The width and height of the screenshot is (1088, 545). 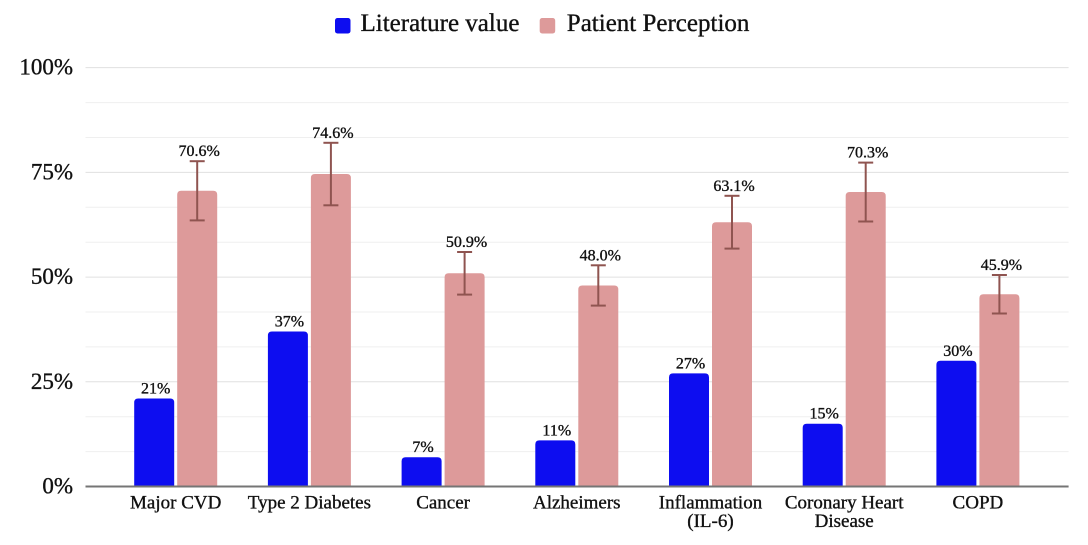 I want to click on svg-text: 30%, so click(x=957, y=351).